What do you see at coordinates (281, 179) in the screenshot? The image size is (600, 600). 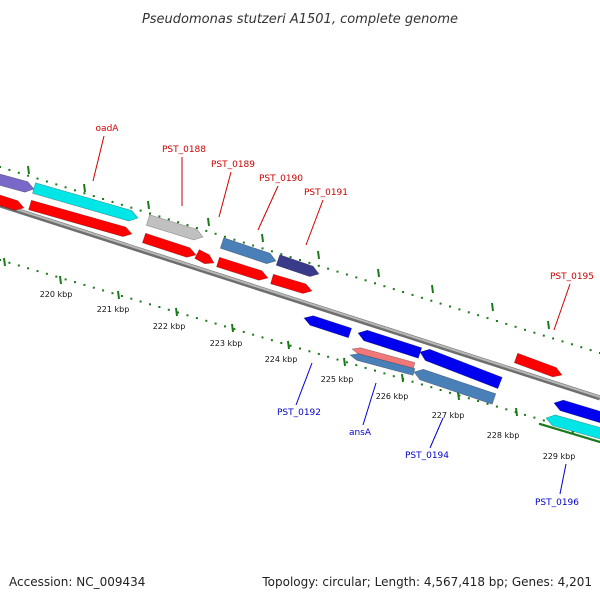 I see `gene-label-PST_0190: PST_0190` at bounding box center [281, 179].